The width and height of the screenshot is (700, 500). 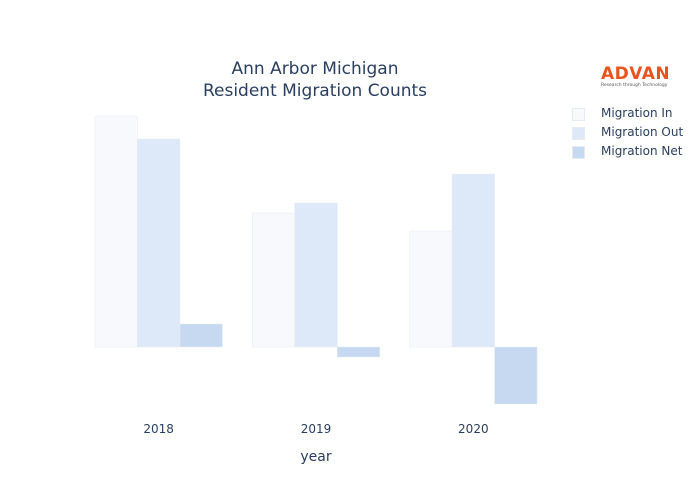 I want to click on x-tick-label-2019: 2019, so click(x=316, y=429).